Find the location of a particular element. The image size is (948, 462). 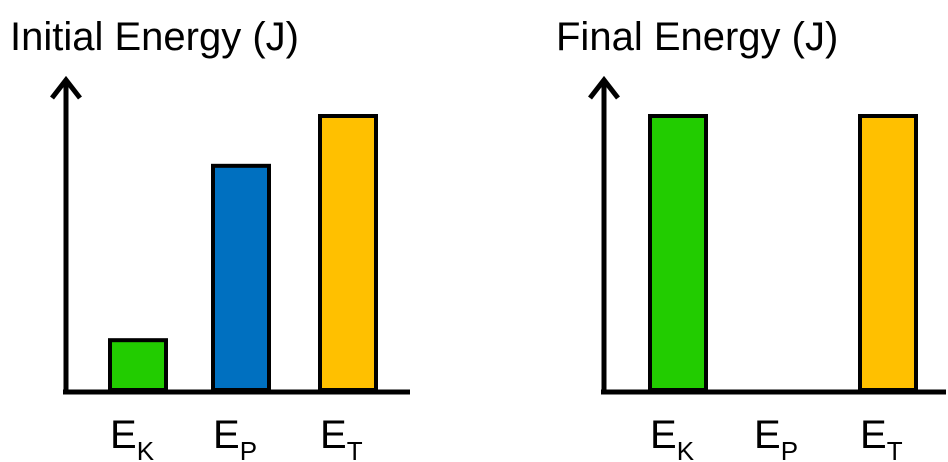

bar-ep is located at coordinates (241, 277).